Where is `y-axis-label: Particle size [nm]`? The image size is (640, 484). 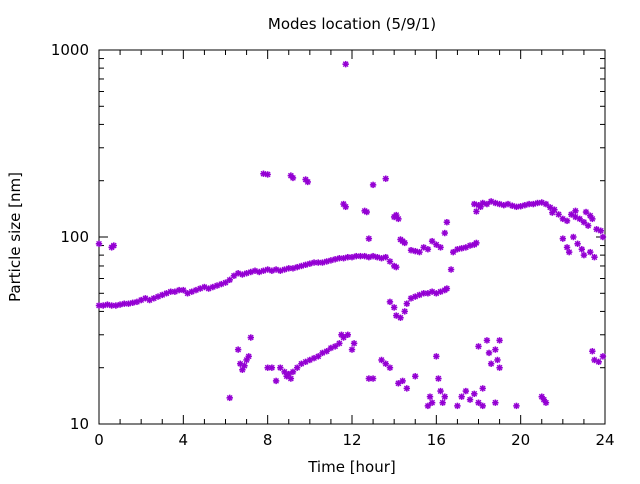
y-axis-label: Particle size [nm] is located at coordinates (15, 237).